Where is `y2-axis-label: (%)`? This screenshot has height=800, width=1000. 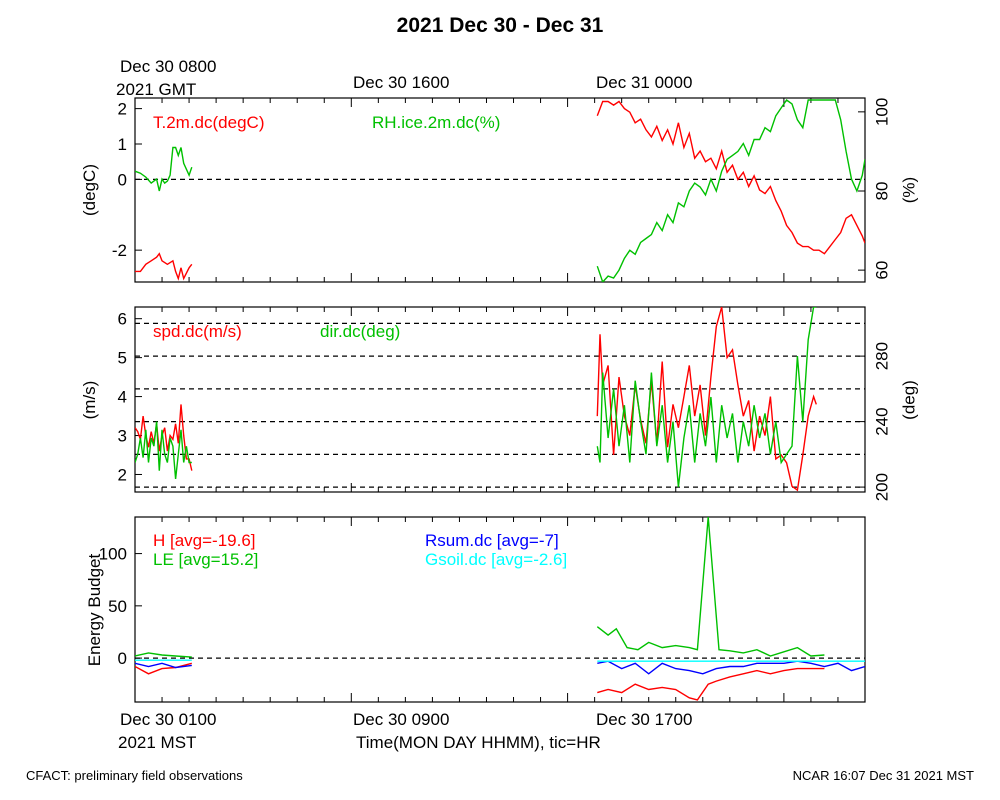 y2-axis-label: (%) is located at coordinates (908, 190).